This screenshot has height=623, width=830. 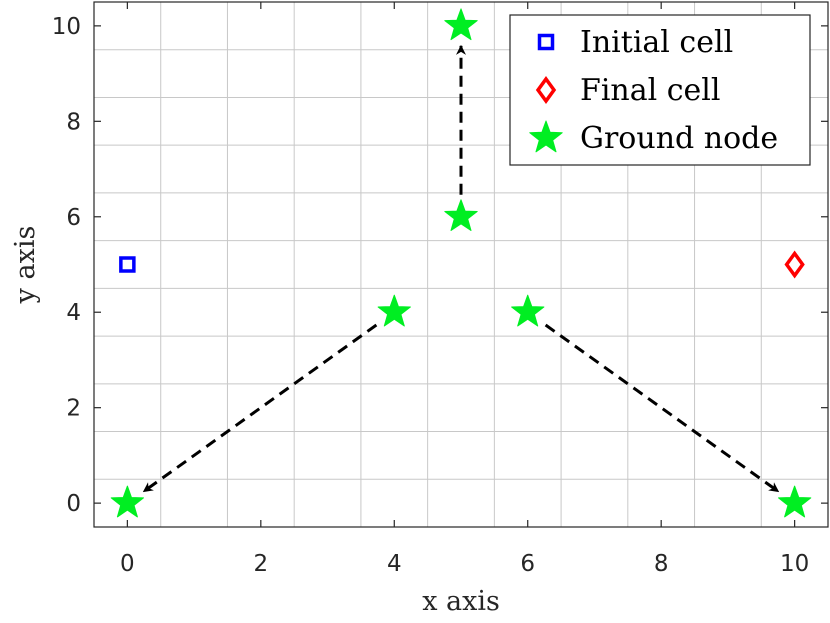 I want to click on x-tick-label: 4, so click(x=394, y=564).